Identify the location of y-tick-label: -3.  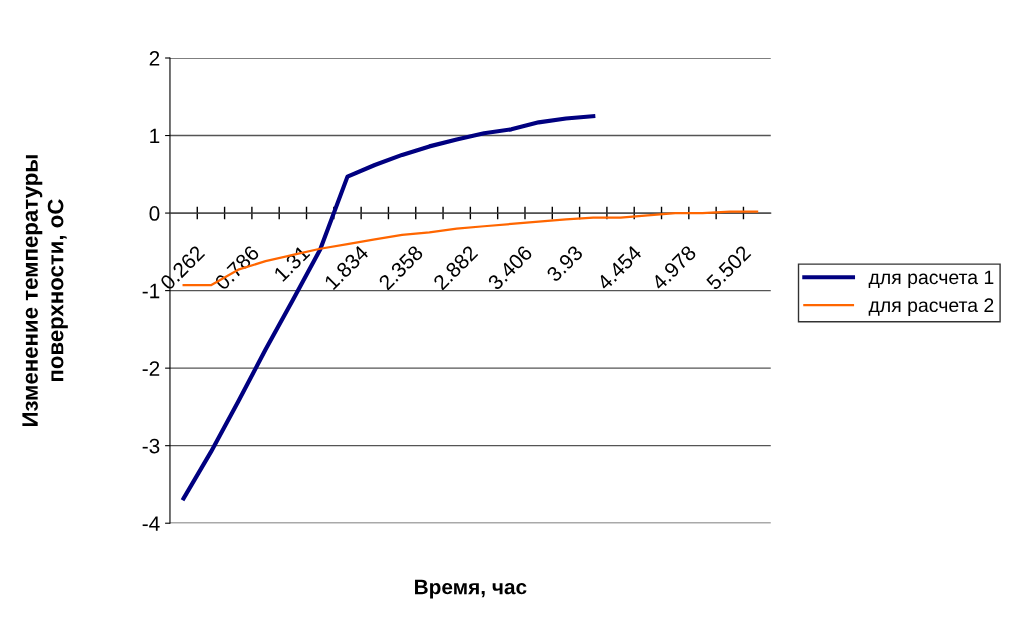
(151, 446).